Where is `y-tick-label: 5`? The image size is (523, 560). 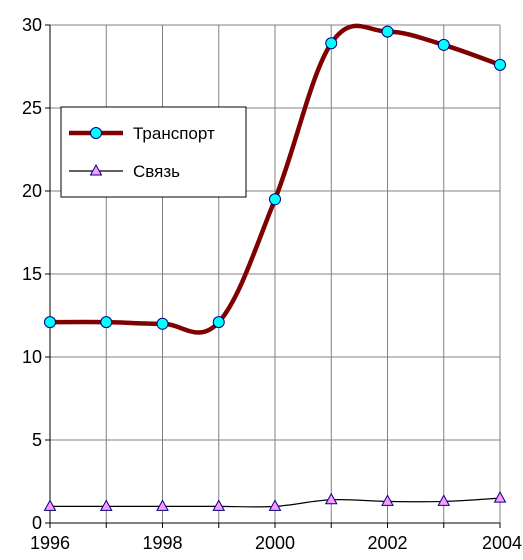
y-tick-label: 5 is located at coordinates (37, 440).